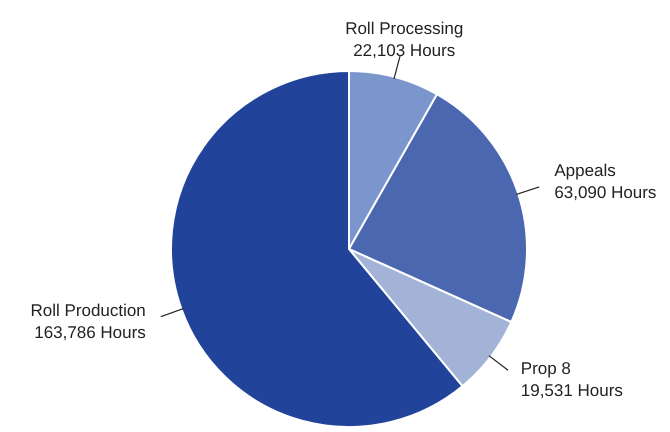  I want to click on data-label: 63,090 Hours, so click(605, 192).